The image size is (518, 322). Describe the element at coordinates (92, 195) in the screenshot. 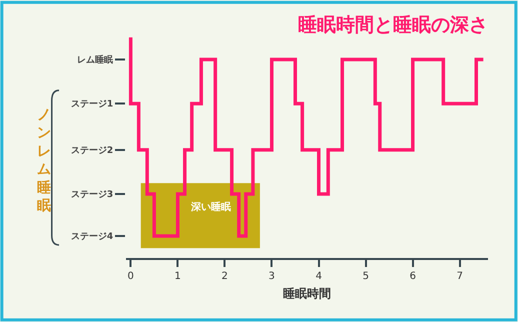

I see `category-label: ステージ3` at that location.